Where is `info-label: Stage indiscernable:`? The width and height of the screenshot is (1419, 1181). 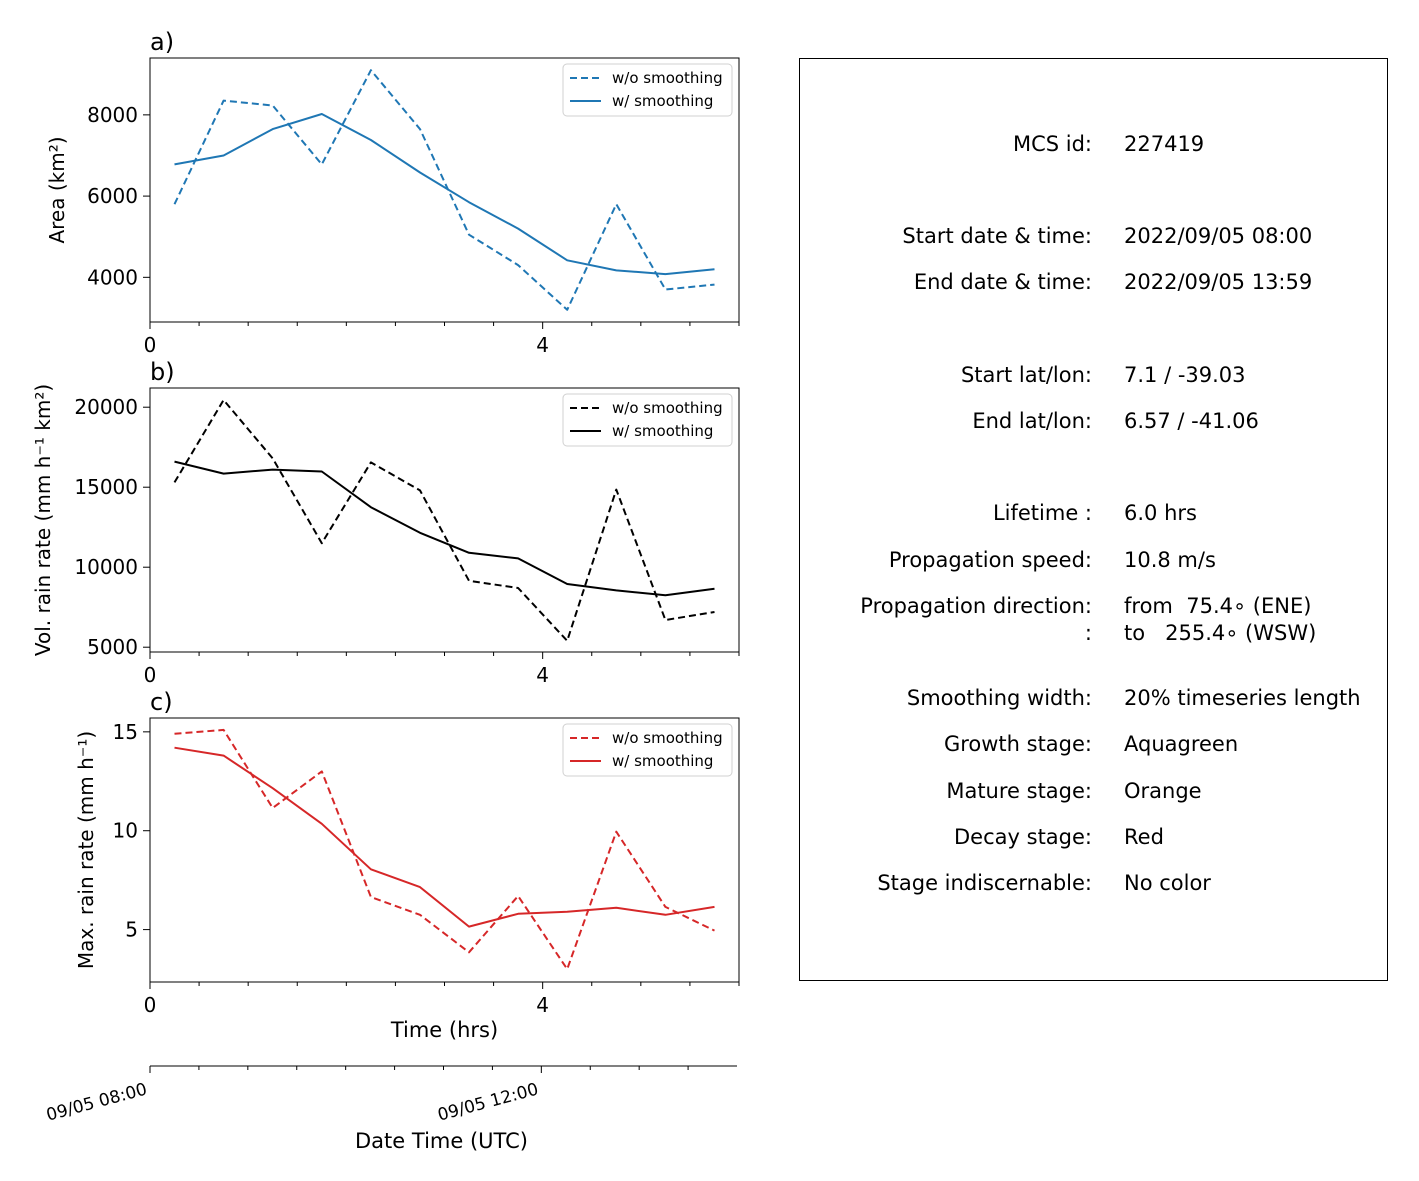
info-label: Stage indiscernable: is located at coordinates (984, 883).